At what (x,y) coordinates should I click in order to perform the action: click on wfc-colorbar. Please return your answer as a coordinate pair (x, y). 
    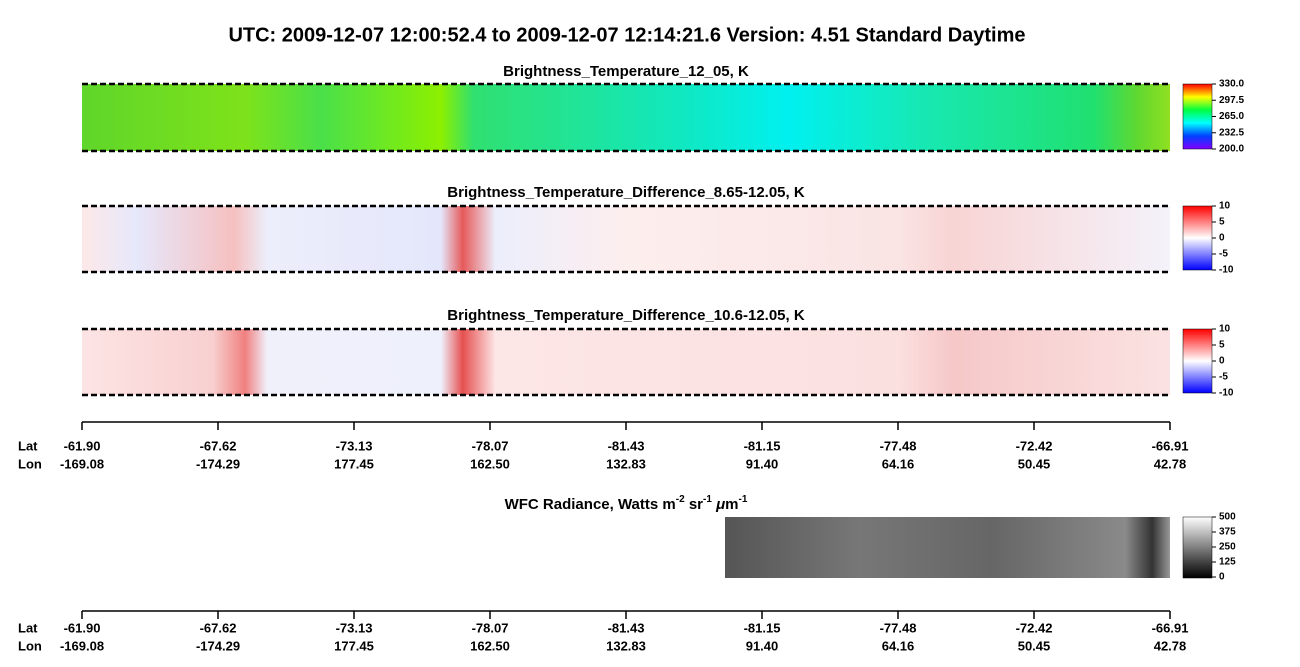
    Looking at the image, I should click on (1197, 547).